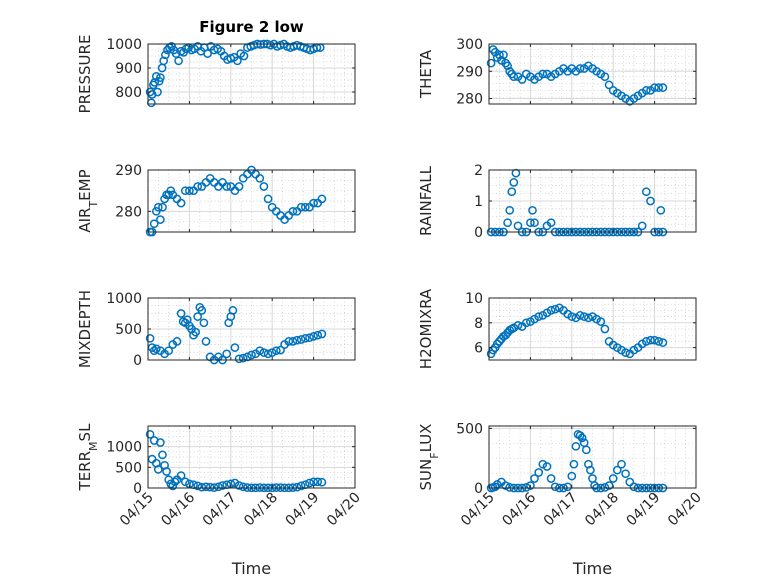  I want to click on y-tick-label: 900, so click(128, 69).